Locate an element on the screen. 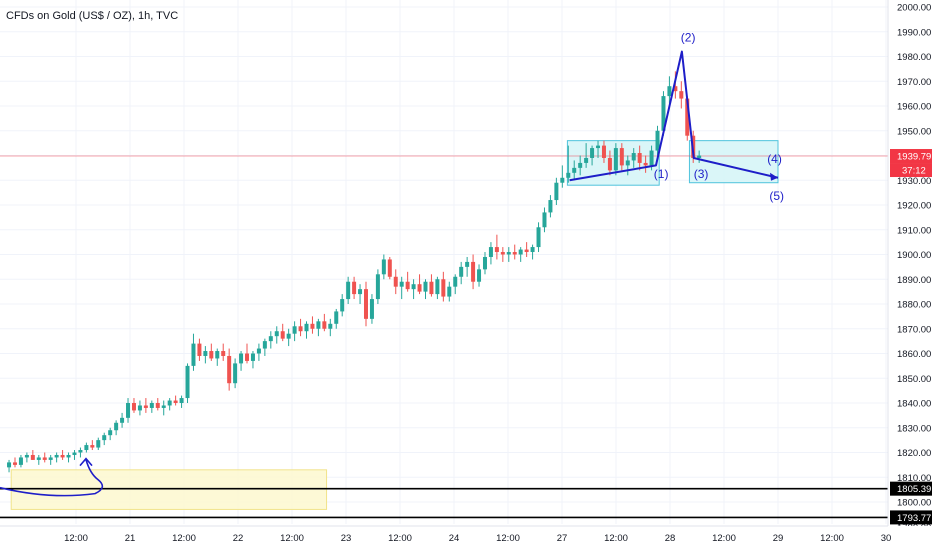 The height and width of the screenshot is (550, 932). price-tag-label: 1805.39 is located at coordinates (914, 489).